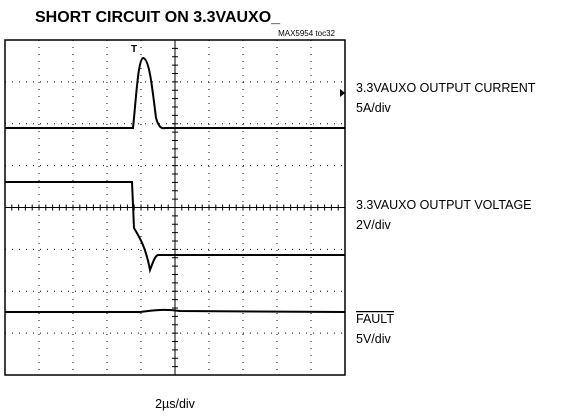 The image size is (577, 420). I want to click on timebase: 2µs/div, so click(175, 404).